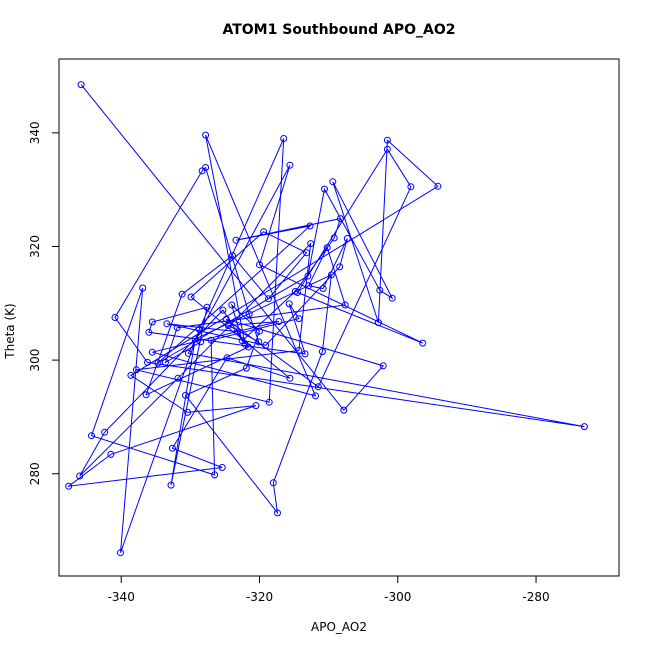  What do you see at coordinates (338, 30) in the screenshot?
I see `chart-title: ATOM1 Southbound APO_AO2` at bounding box center [338, 30].